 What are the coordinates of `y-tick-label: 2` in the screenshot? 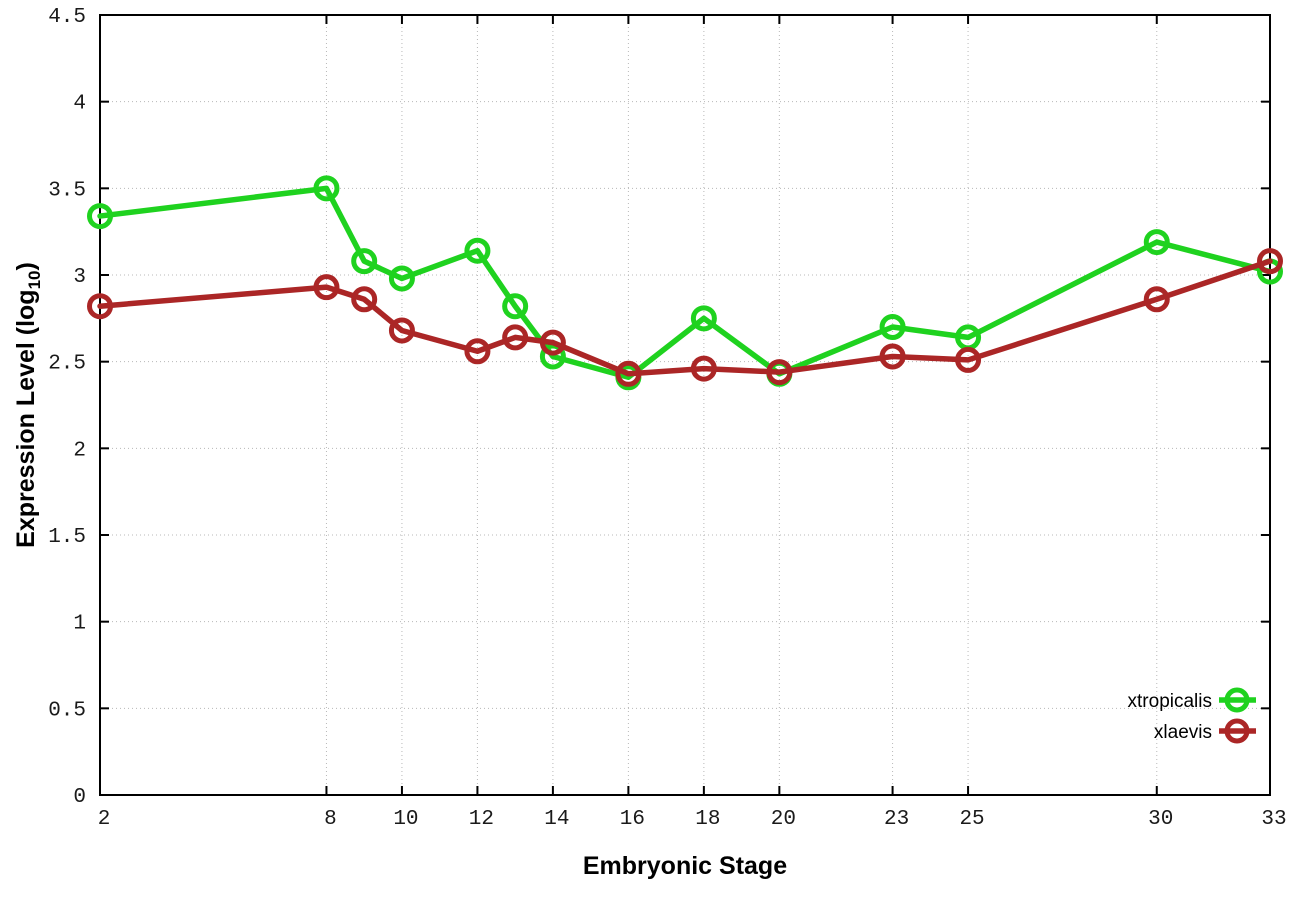 It's located at (79, 450).